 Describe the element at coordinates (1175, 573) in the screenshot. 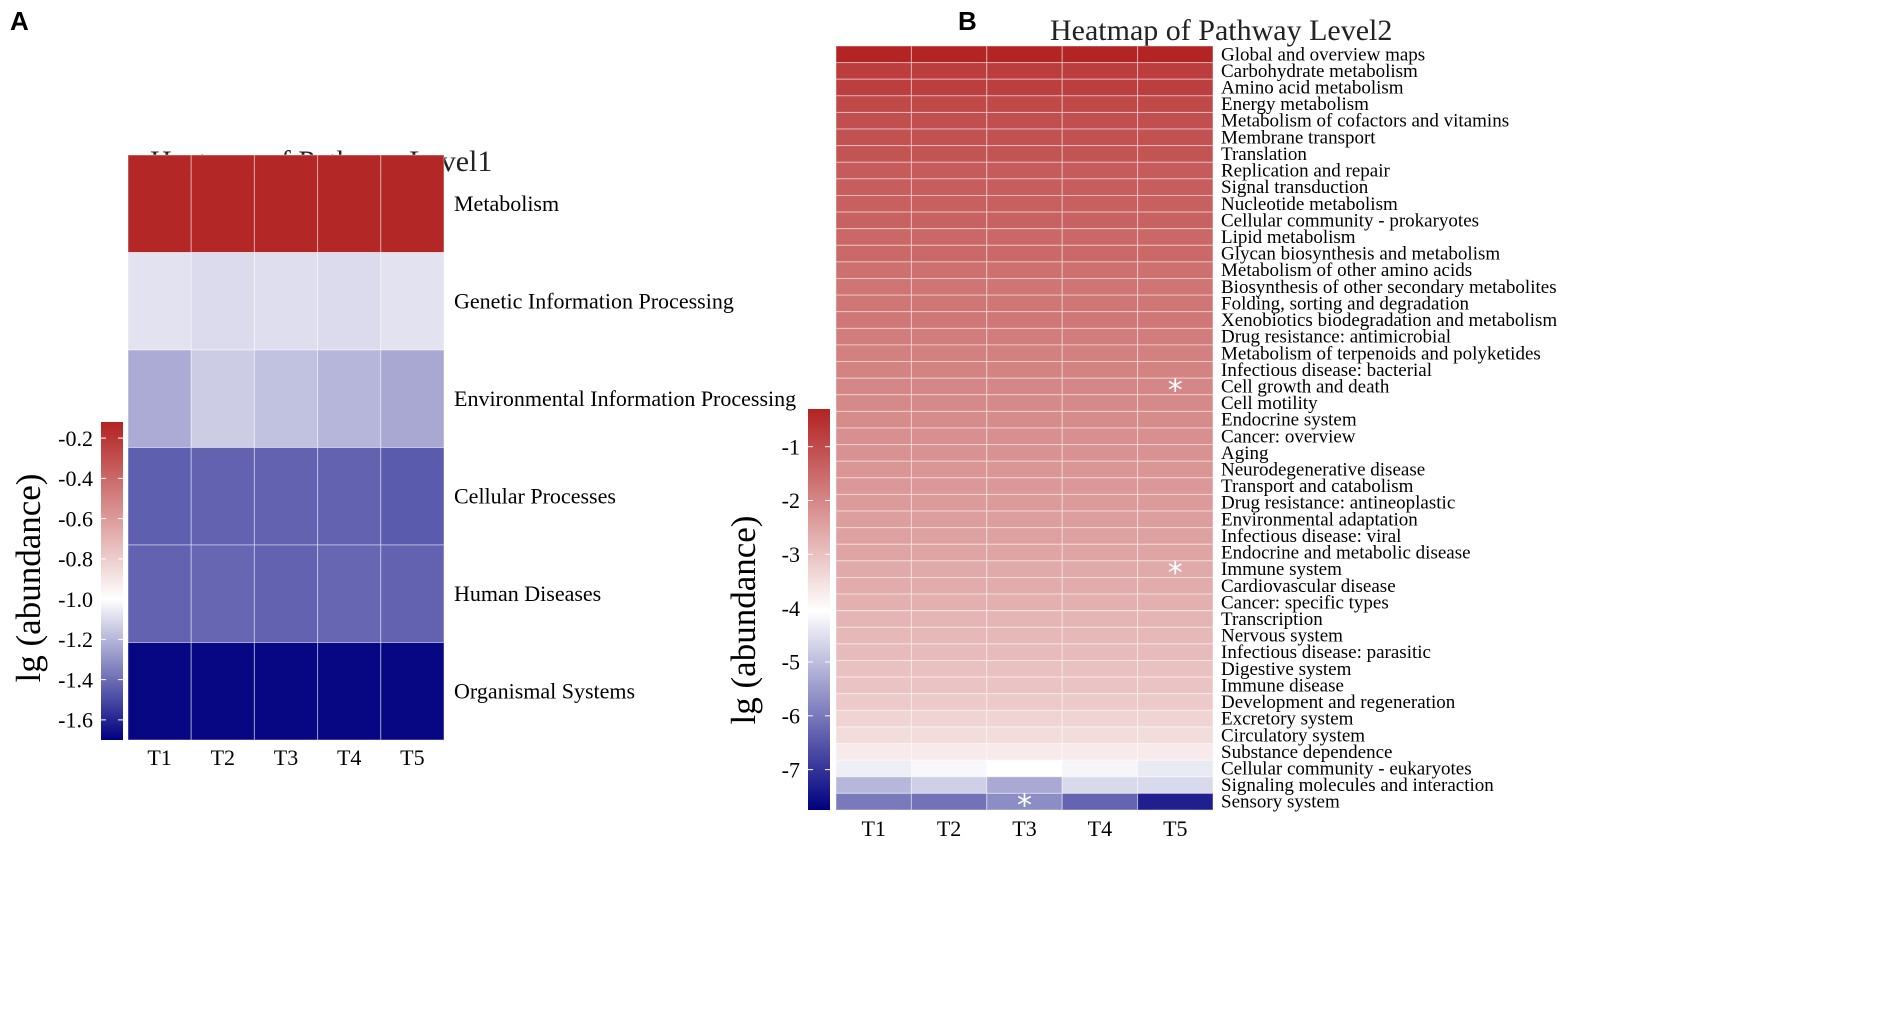

I see `significance-mark: *` at that location.